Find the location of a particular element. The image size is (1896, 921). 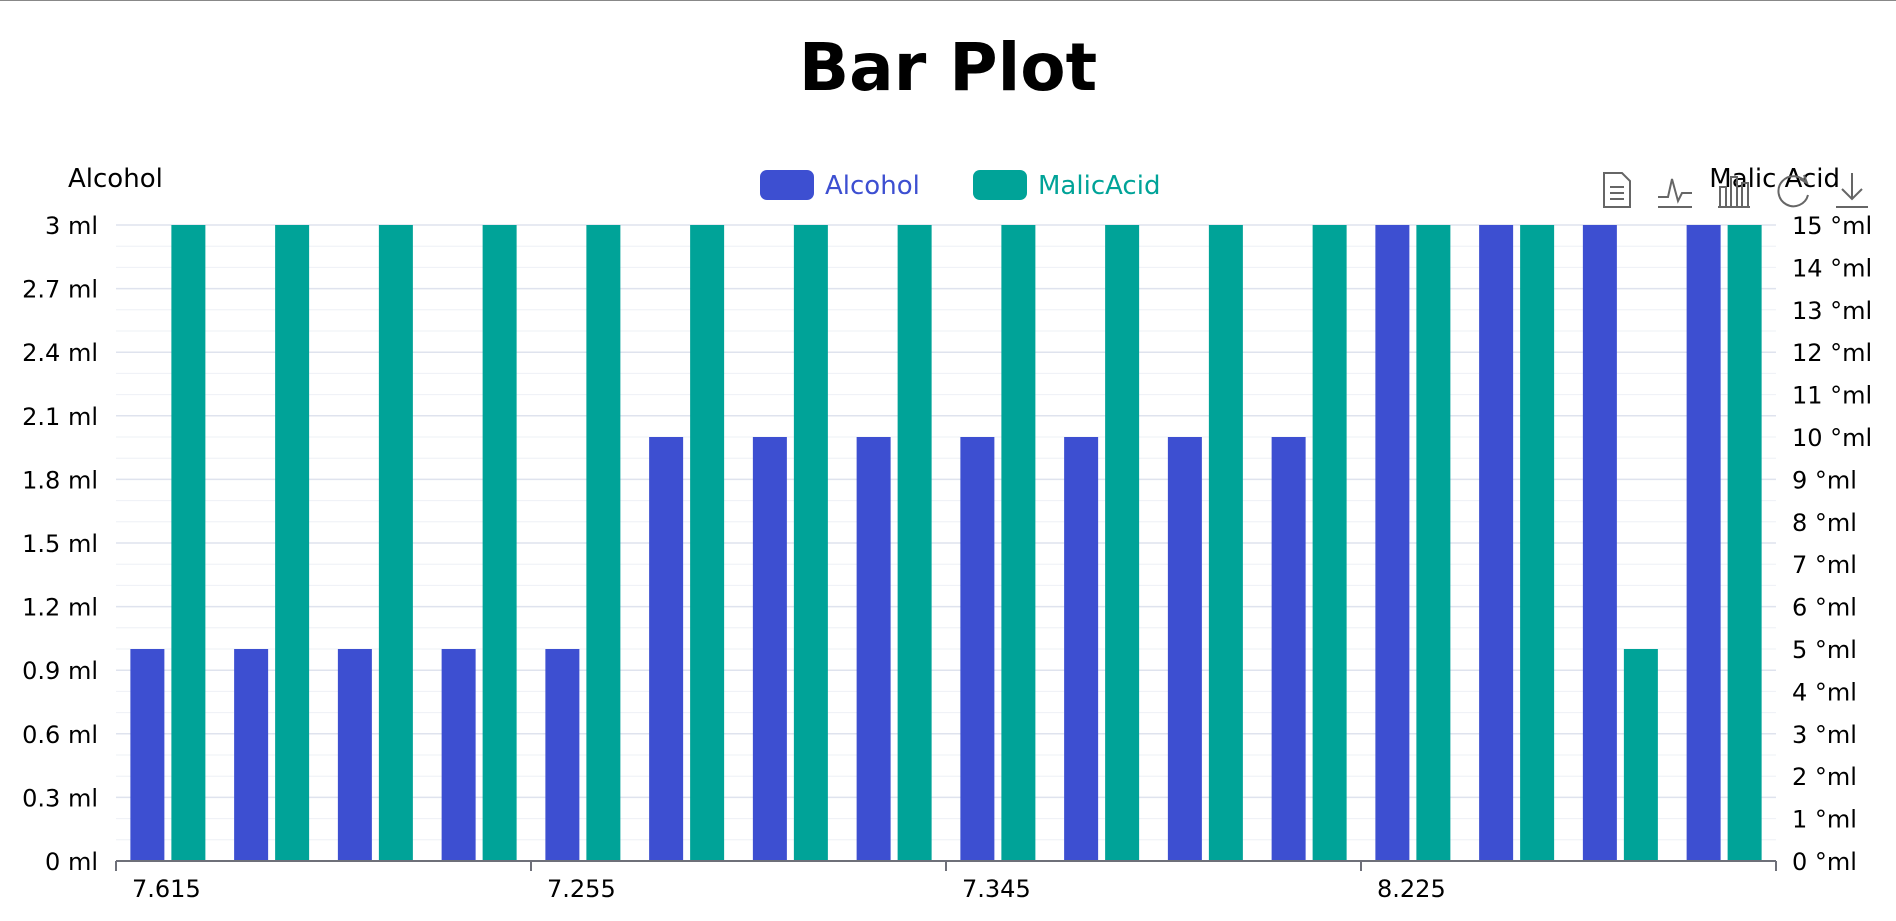

y-left-tick-label: 1.2 ml is located at coordinates (60, 608).